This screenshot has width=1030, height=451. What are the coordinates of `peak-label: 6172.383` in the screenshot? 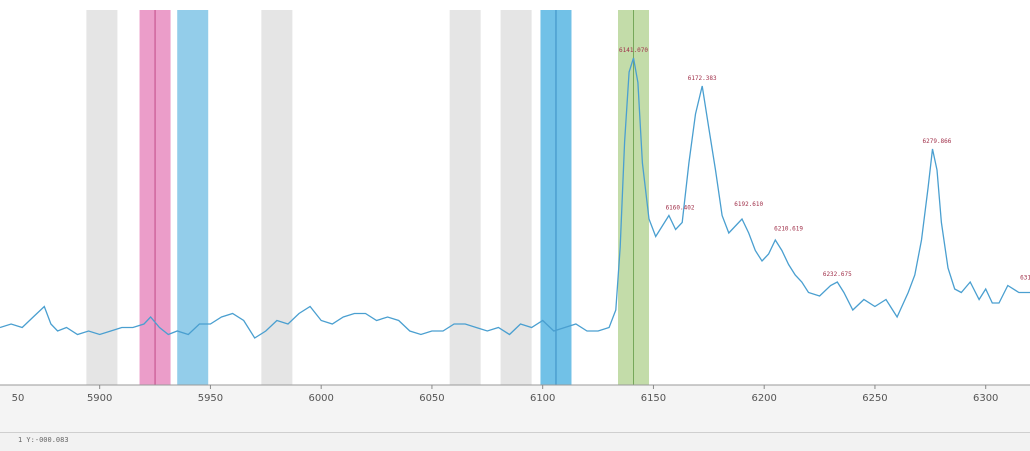 It's located at (702, 78).